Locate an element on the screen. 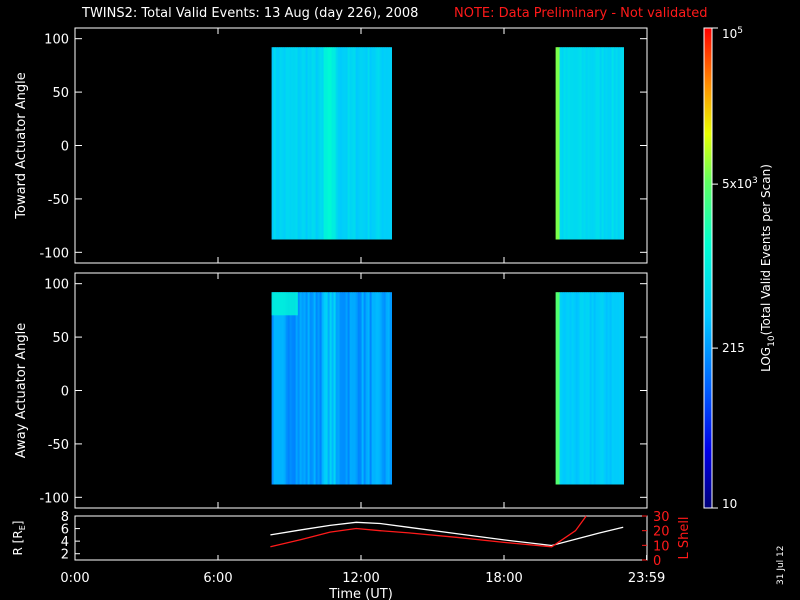 This screenshot has width=800, height=600. y-axis-label: Away Actuator Angle is located at coordinates (21, 390).